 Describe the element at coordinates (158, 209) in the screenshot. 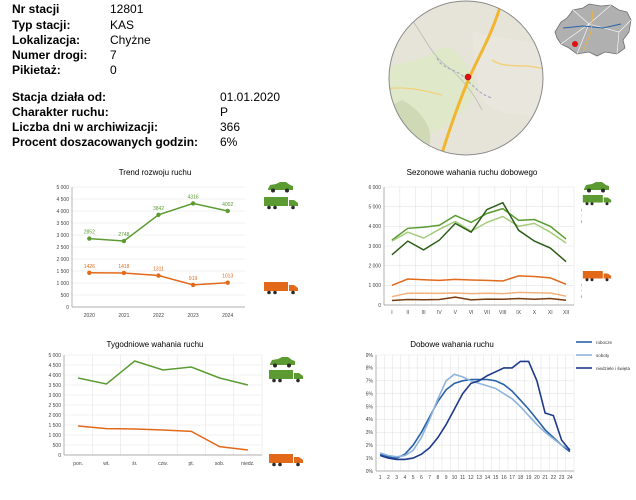

I see `data-label: 3842` at that location.